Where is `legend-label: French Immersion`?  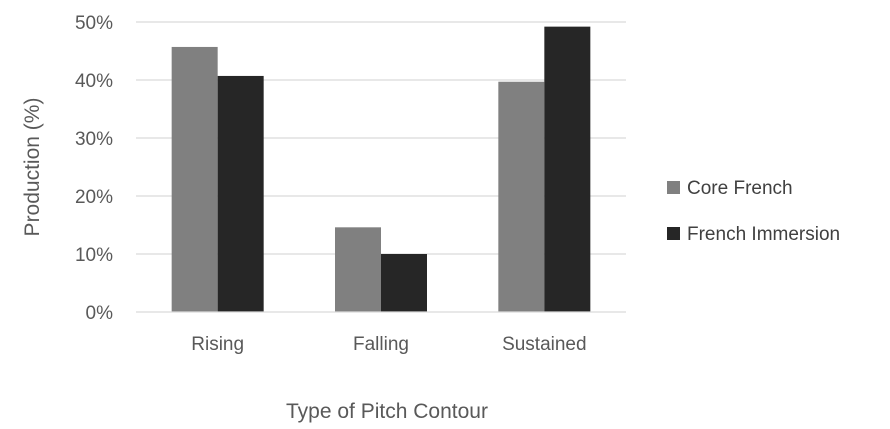 legend-label: French Immersion is located at coordinates (763, 234).